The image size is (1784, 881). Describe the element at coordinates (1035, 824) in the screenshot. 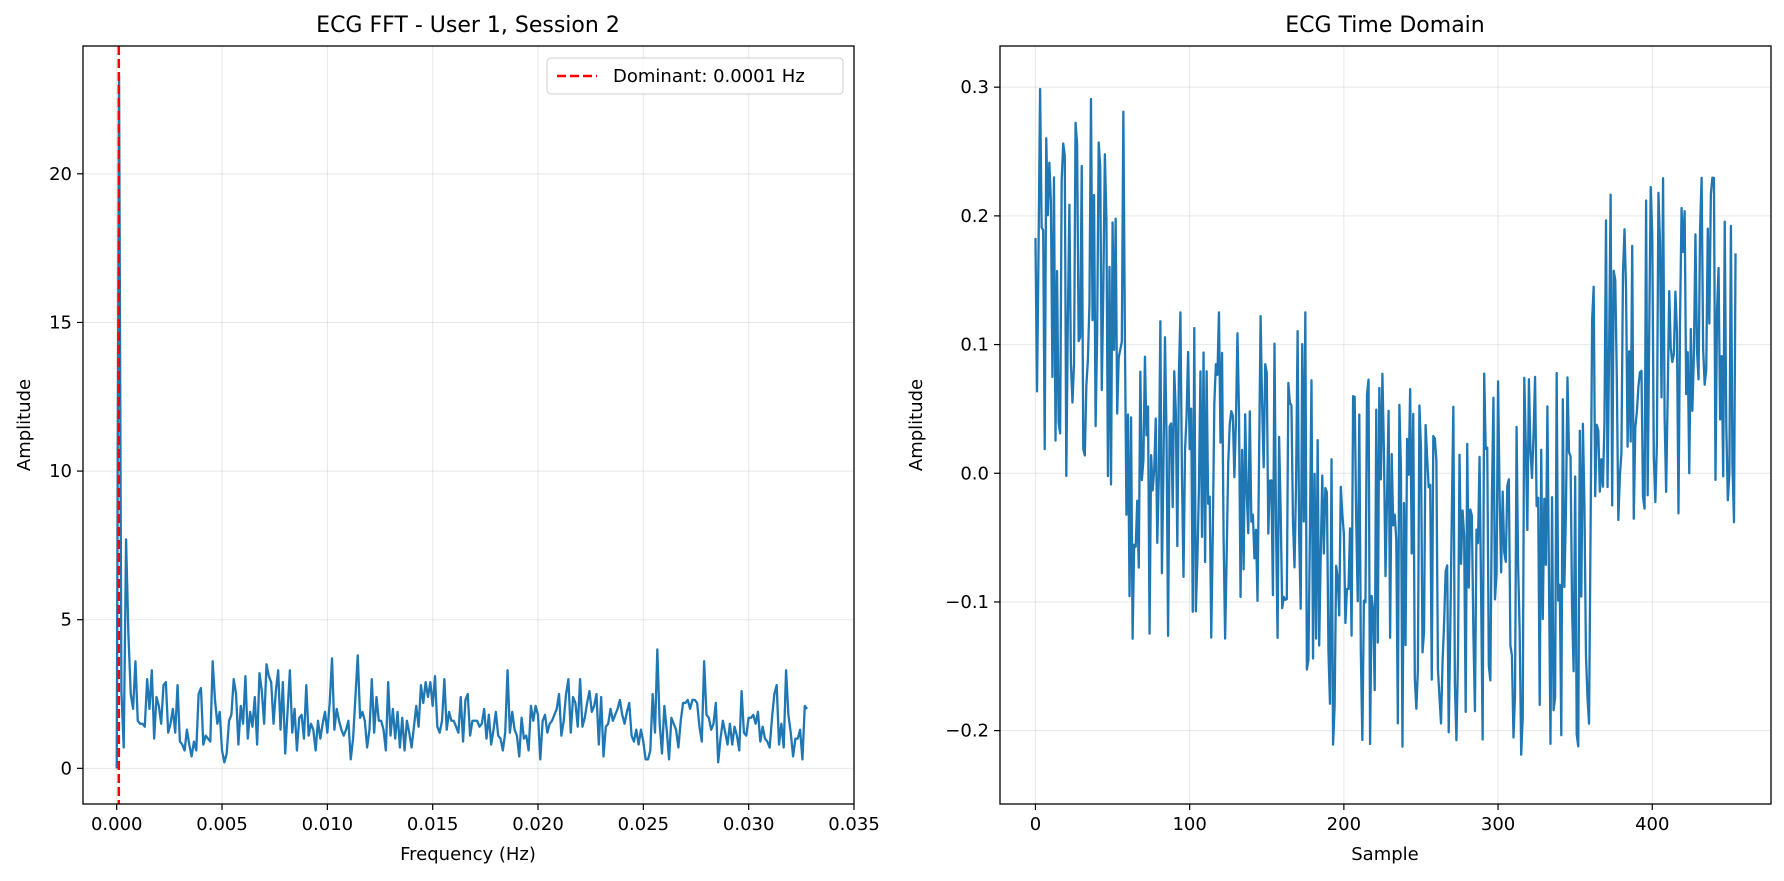

I see `x-tick-label: 0` at that location.